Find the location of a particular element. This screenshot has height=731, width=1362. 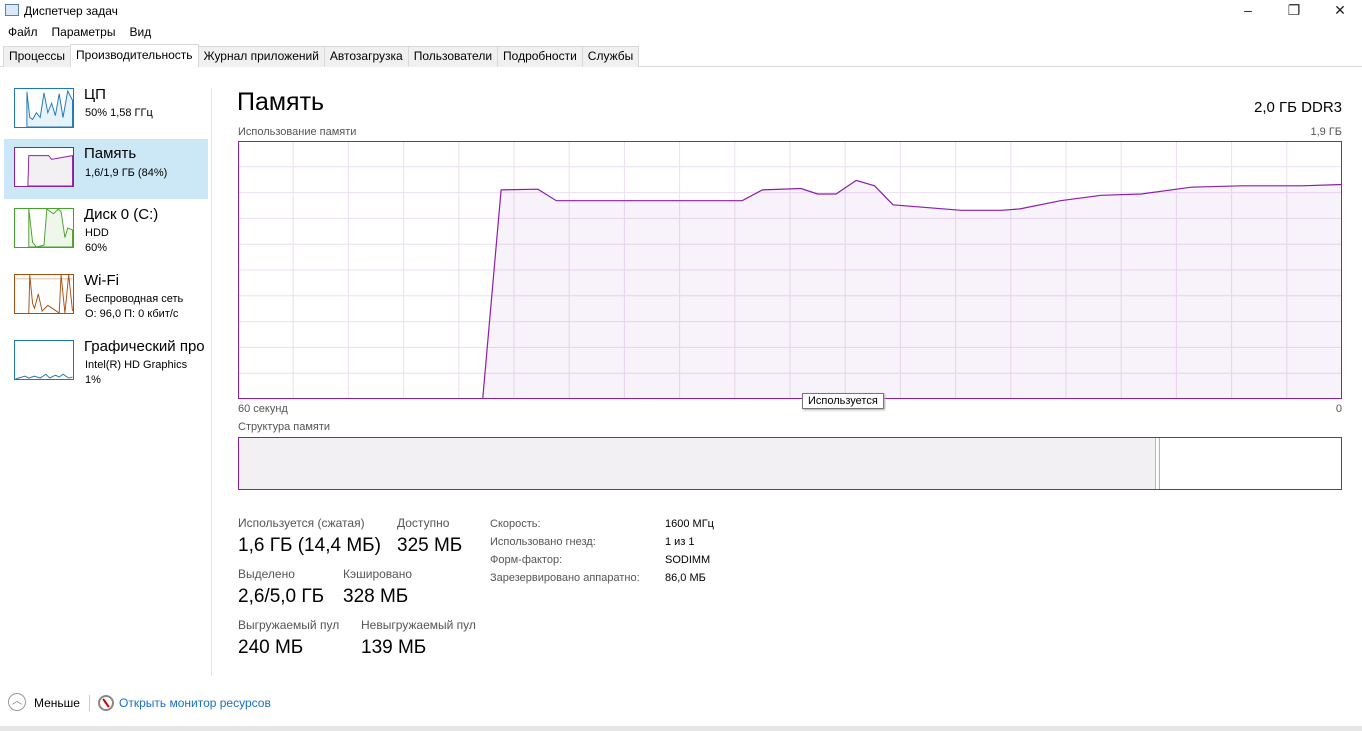

usage-chart-max: 1,9 ГБ is located at coordinates (1326, 132).